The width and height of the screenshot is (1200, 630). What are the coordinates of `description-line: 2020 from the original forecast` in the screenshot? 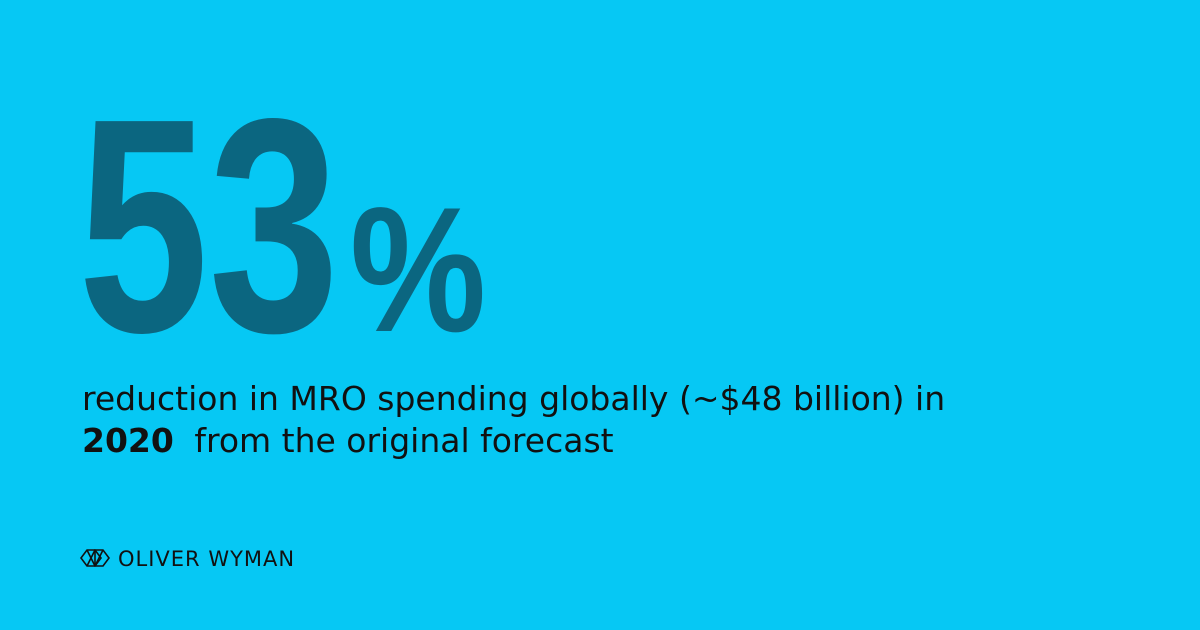 It's located at (348, 440).